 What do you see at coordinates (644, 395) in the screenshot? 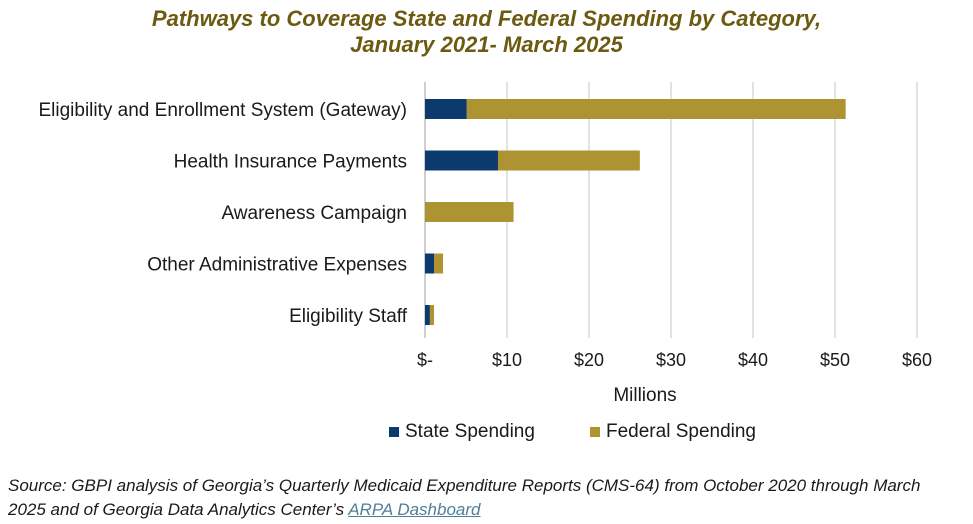
I see `x-axis-title: Millions` at bounding box center [644, 395].